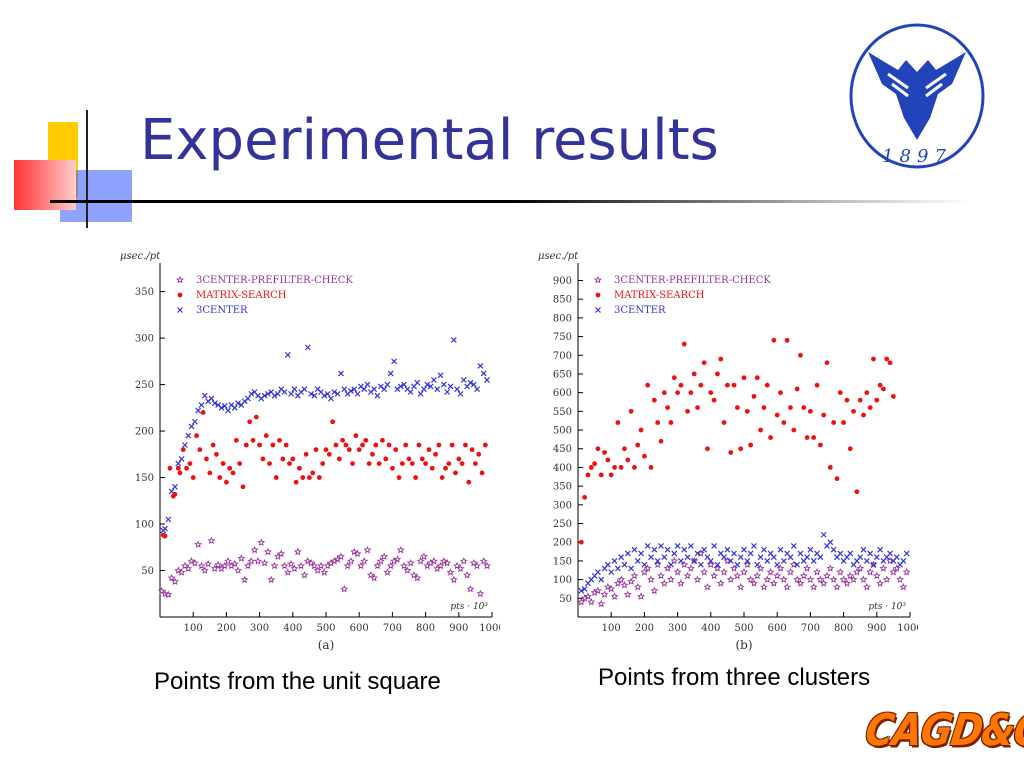 The width and height of the screenshot is (1024, 768). I want to click on x-tick-label: 800, so click(425, 628).